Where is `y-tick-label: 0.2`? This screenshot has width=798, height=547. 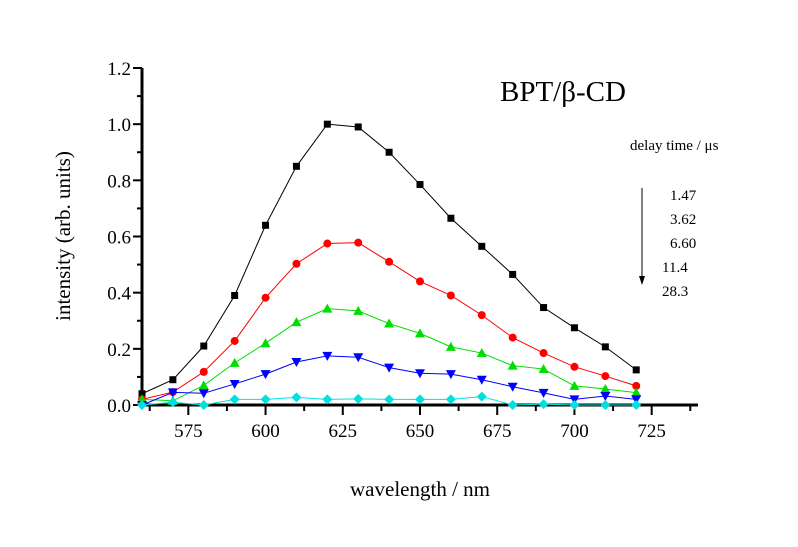
y-tick-label: 0.2 is located at coordinates (119, 350).